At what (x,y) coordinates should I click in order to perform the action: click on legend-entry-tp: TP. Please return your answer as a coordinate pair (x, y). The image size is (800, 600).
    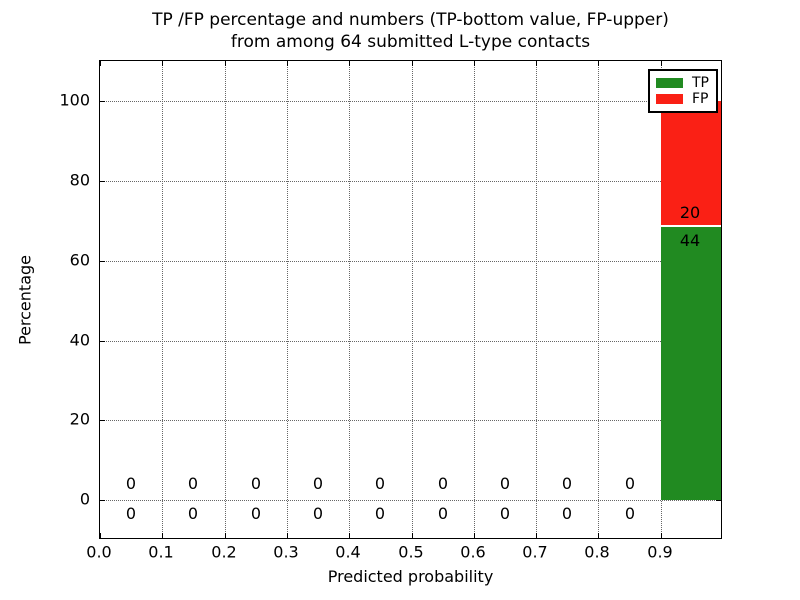
    Looking at the image, I should click on (683, 83).